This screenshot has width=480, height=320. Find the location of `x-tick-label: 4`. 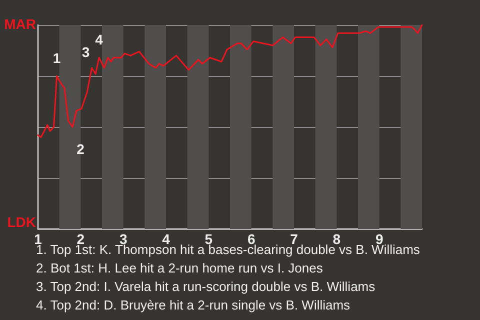

x-tick-label: 4 is located at coordinates (166, 239).